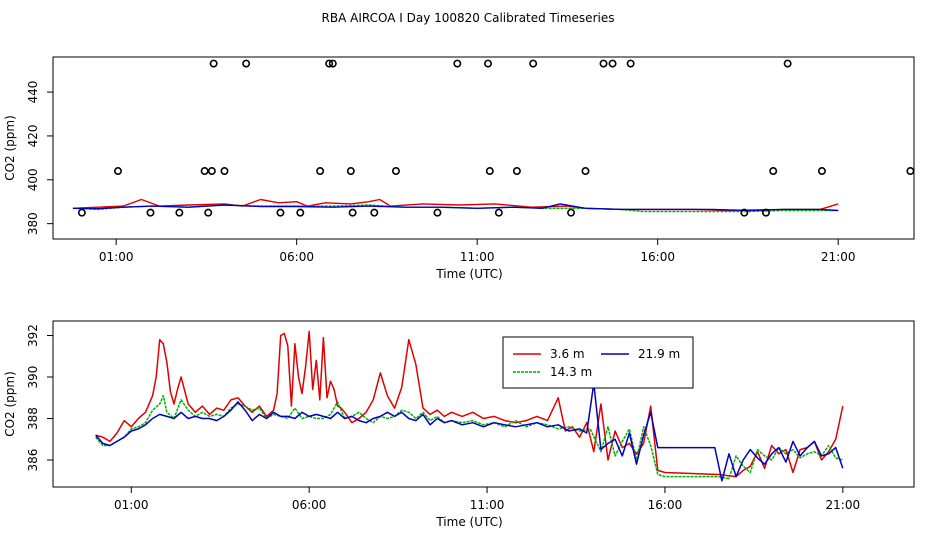  What do you see at coordinates (33, 179) in the screenshot?
I see `y-tick-label: 400` at bounding box center [33, 179].